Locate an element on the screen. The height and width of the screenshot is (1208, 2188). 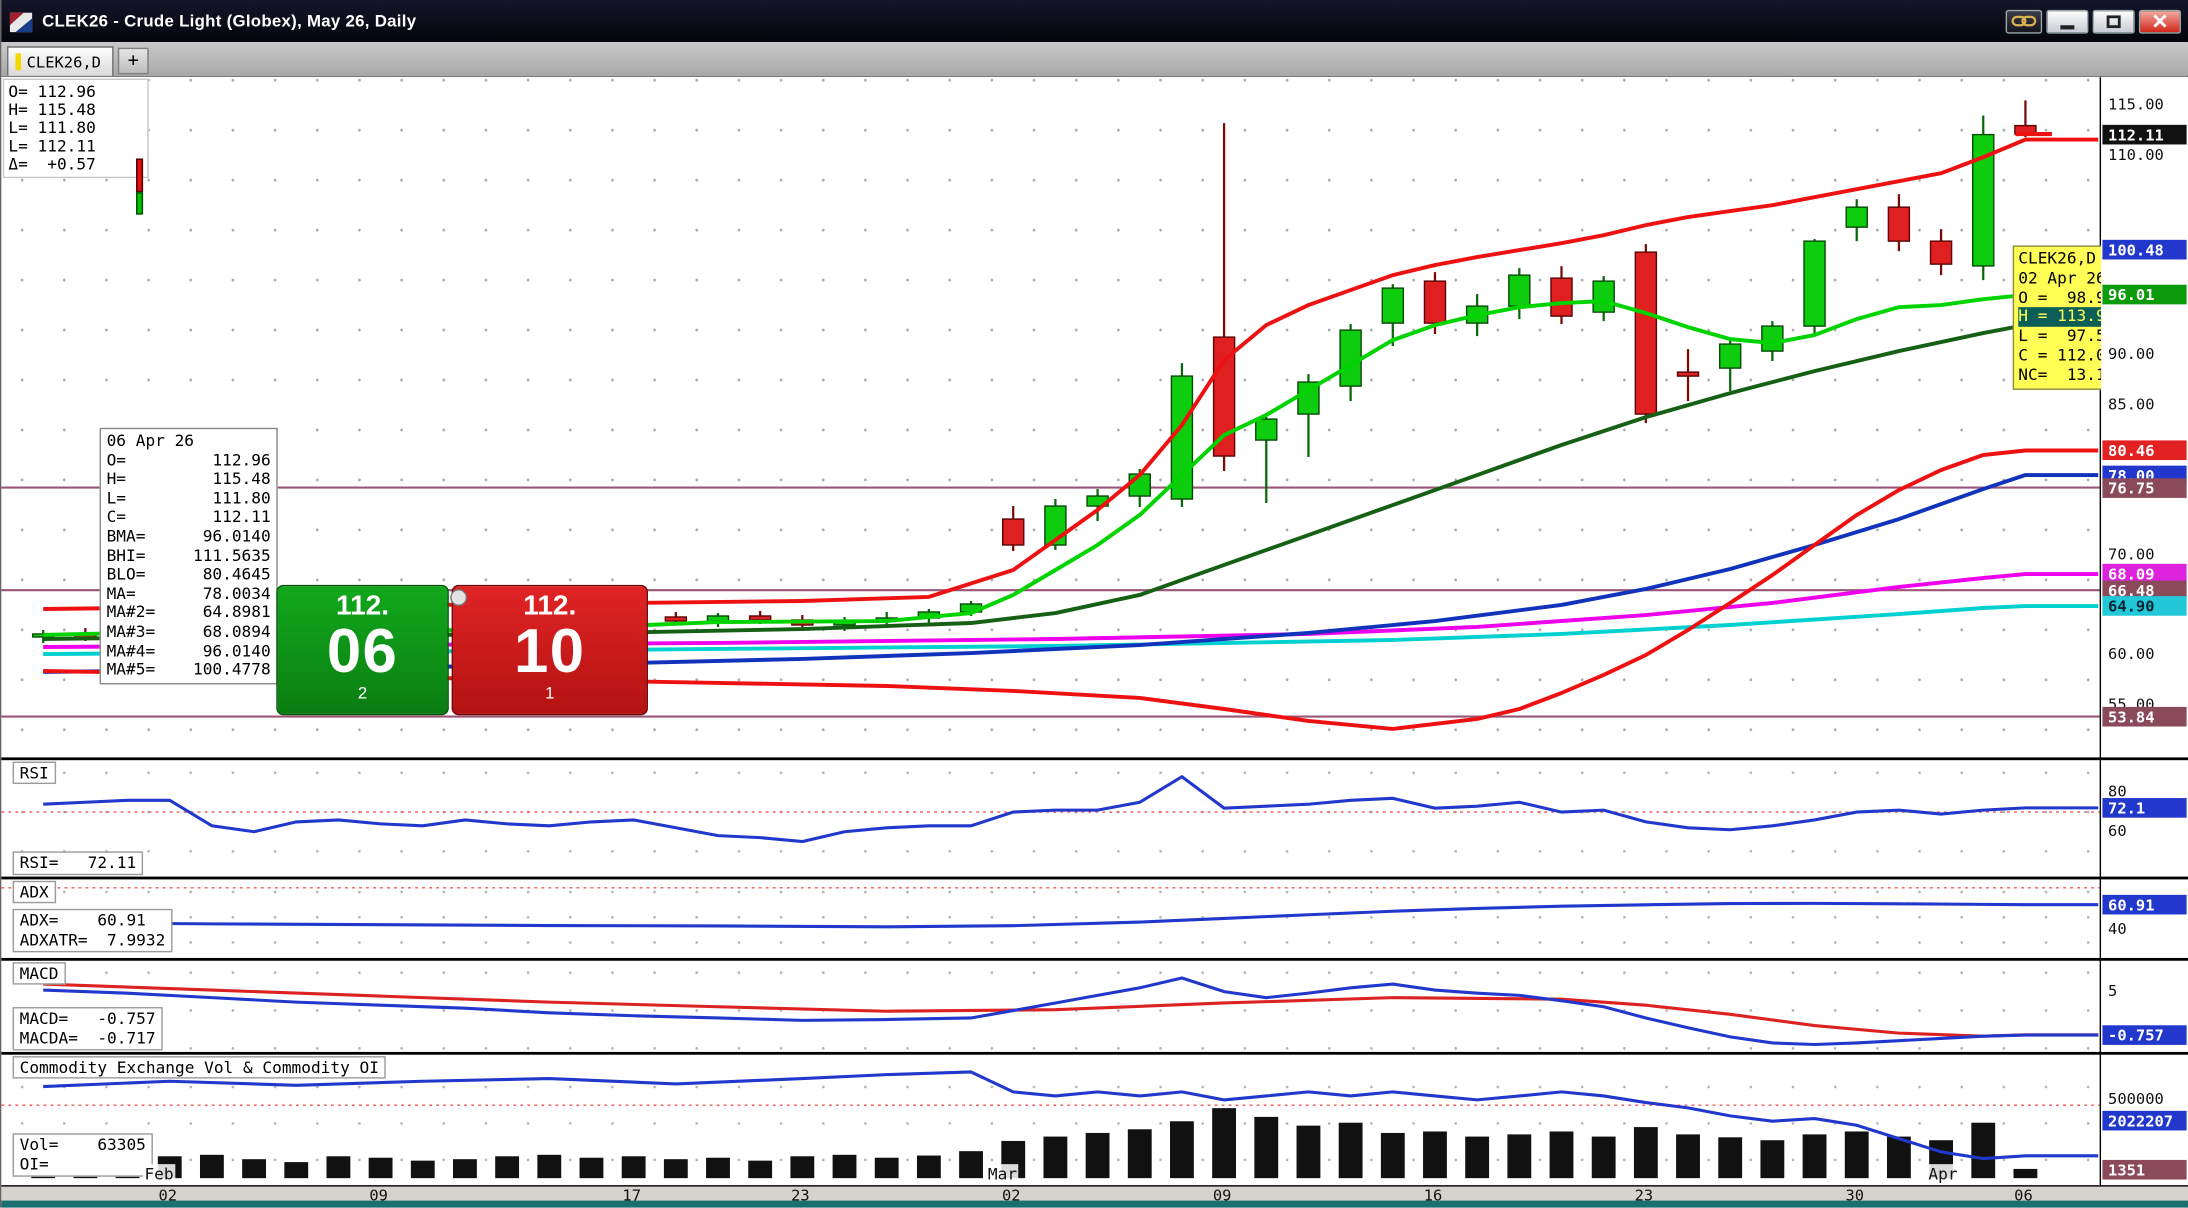
rsi-panel: RSI RSI= 72.11 is located at coordinates (1051, 817).